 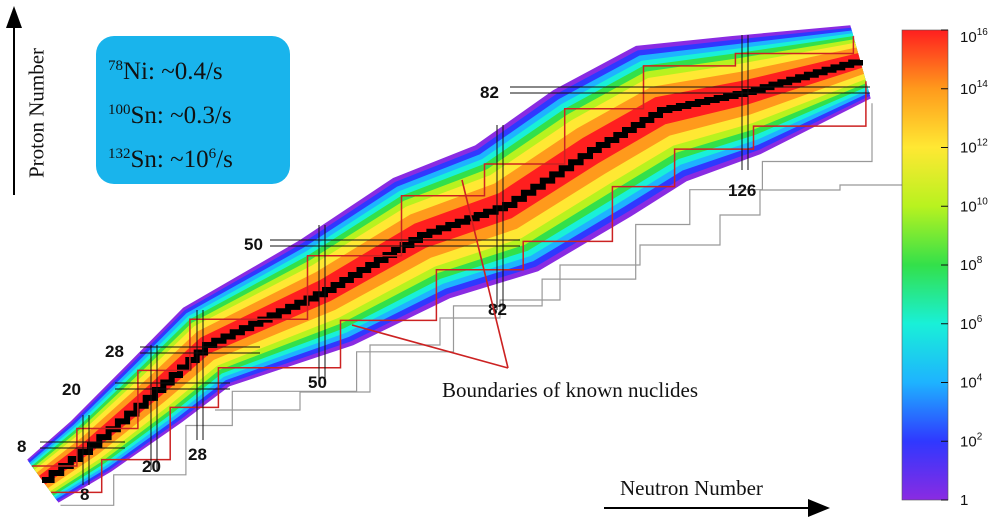 I want to click on colorbar-tick-label-0: 1, so click(x=964, y=500).